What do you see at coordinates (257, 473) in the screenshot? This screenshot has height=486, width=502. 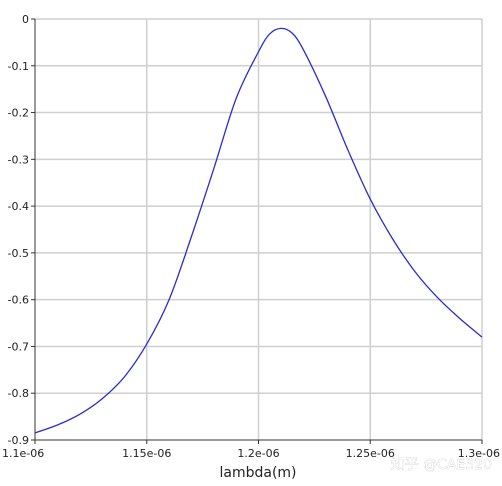 I see `x-axis-title: lambda(m)` at bounding box center [257, 473].